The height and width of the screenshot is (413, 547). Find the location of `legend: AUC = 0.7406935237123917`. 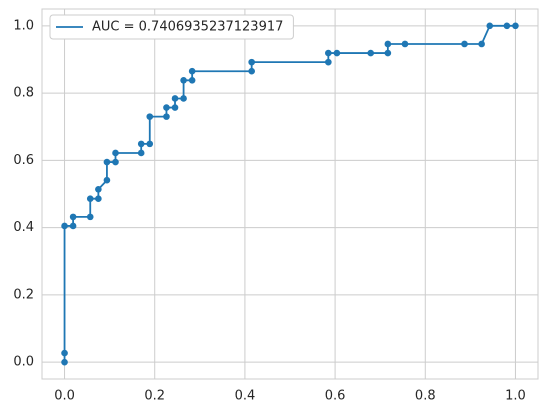

legend: AUC = 0.7406935237123917 is located at coordinates (171, 27).